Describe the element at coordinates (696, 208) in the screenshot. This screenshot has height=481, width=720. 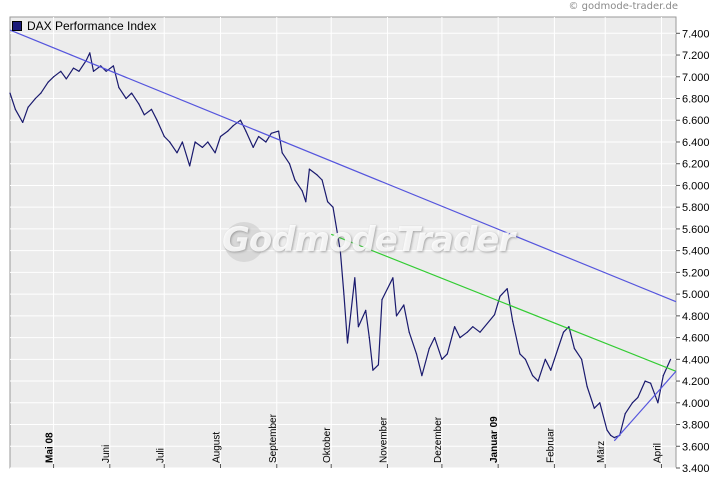
I see `y-tick-label: 5.800` at that location.